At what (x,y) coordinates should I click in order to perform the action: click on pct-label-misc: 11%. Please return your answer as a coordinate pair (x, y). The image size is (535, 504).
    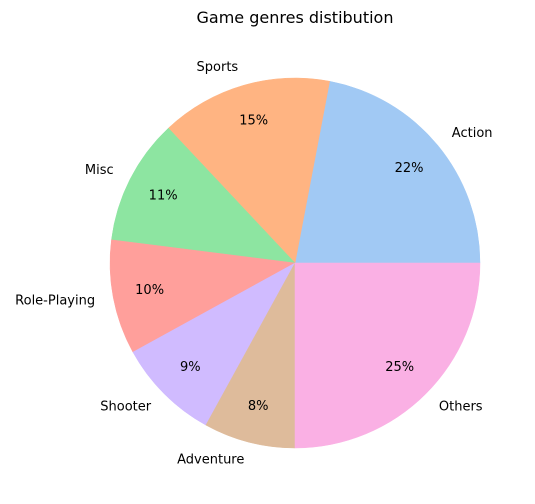
    Looking at the image, I should click on (163, 195).